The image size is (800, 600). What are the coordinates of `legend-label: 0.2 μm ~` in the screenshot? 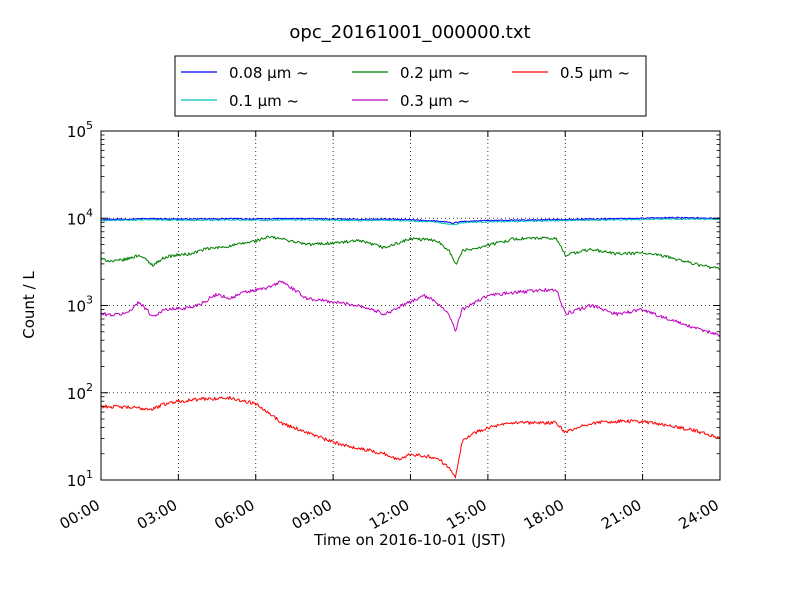 It's located at (435, 73).